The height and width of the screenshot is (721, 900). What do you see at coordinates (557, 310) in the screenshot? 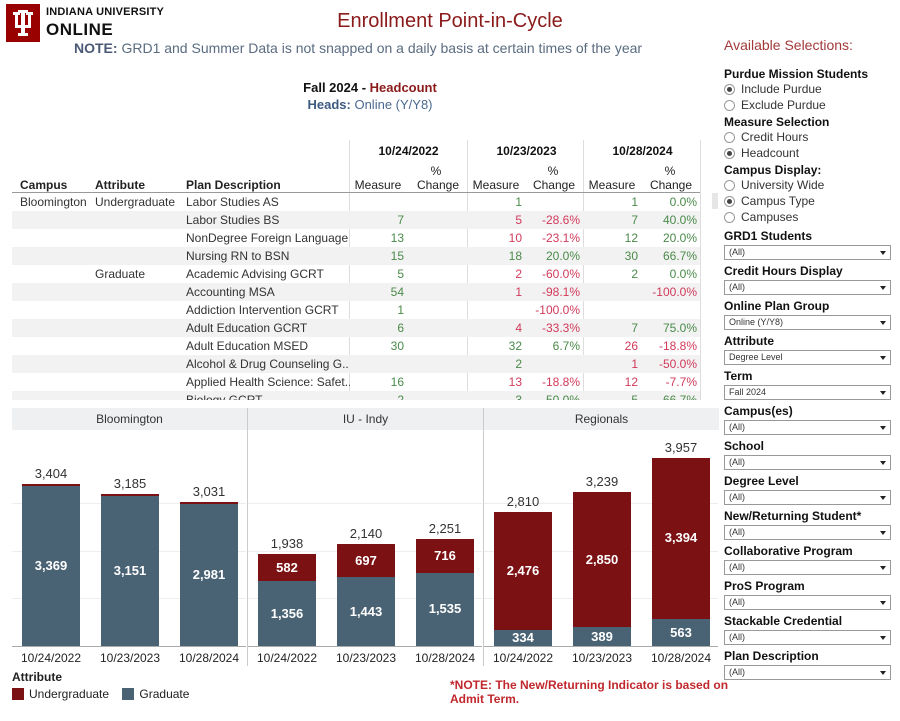
I see `cell-c2: -100.0%` at bounding box center [557, 310].